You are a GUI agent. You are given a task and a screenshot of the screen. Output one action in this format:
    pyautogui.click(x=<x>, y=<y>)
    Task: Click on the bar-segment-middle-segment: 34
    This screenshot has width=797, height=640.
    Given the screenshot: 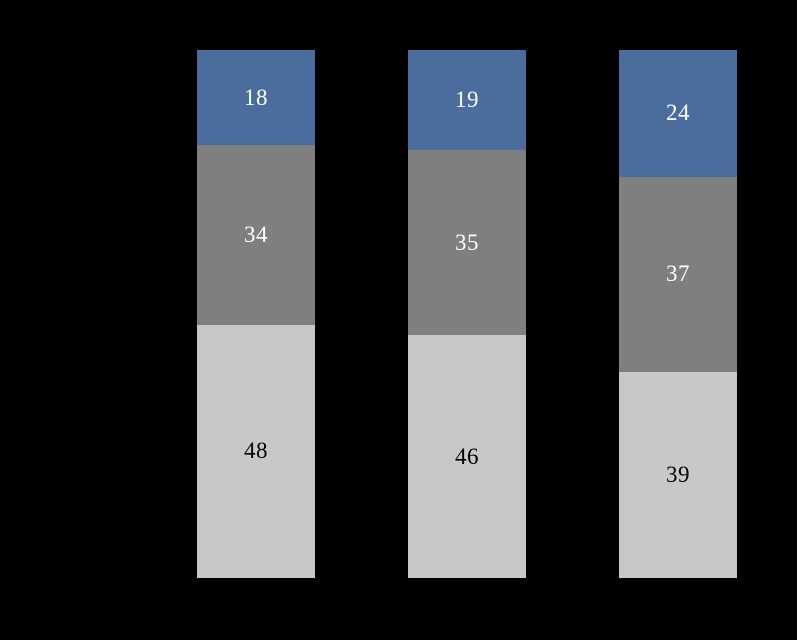 What is the action you would take?
    pyautogui.click(x=256, y=235)
    